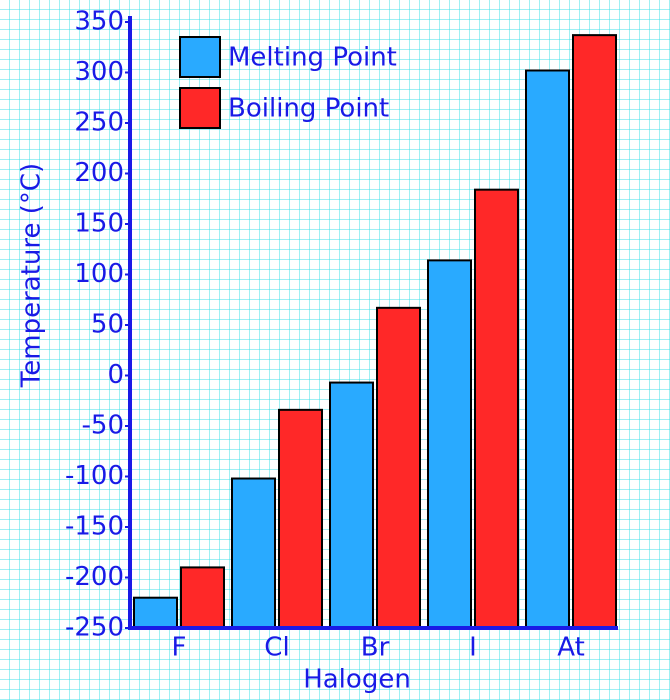 The height and width of the screenshot is (700, 670). I want to click on y-tick-label: -150, so click(94, 527).